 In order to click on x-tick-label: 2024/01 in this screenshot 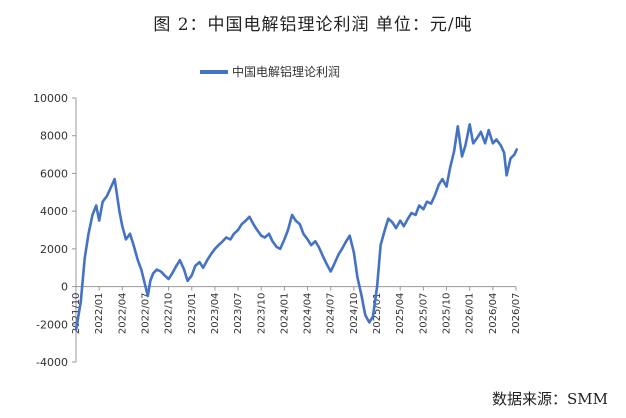, I will do `click(284, 314)`.